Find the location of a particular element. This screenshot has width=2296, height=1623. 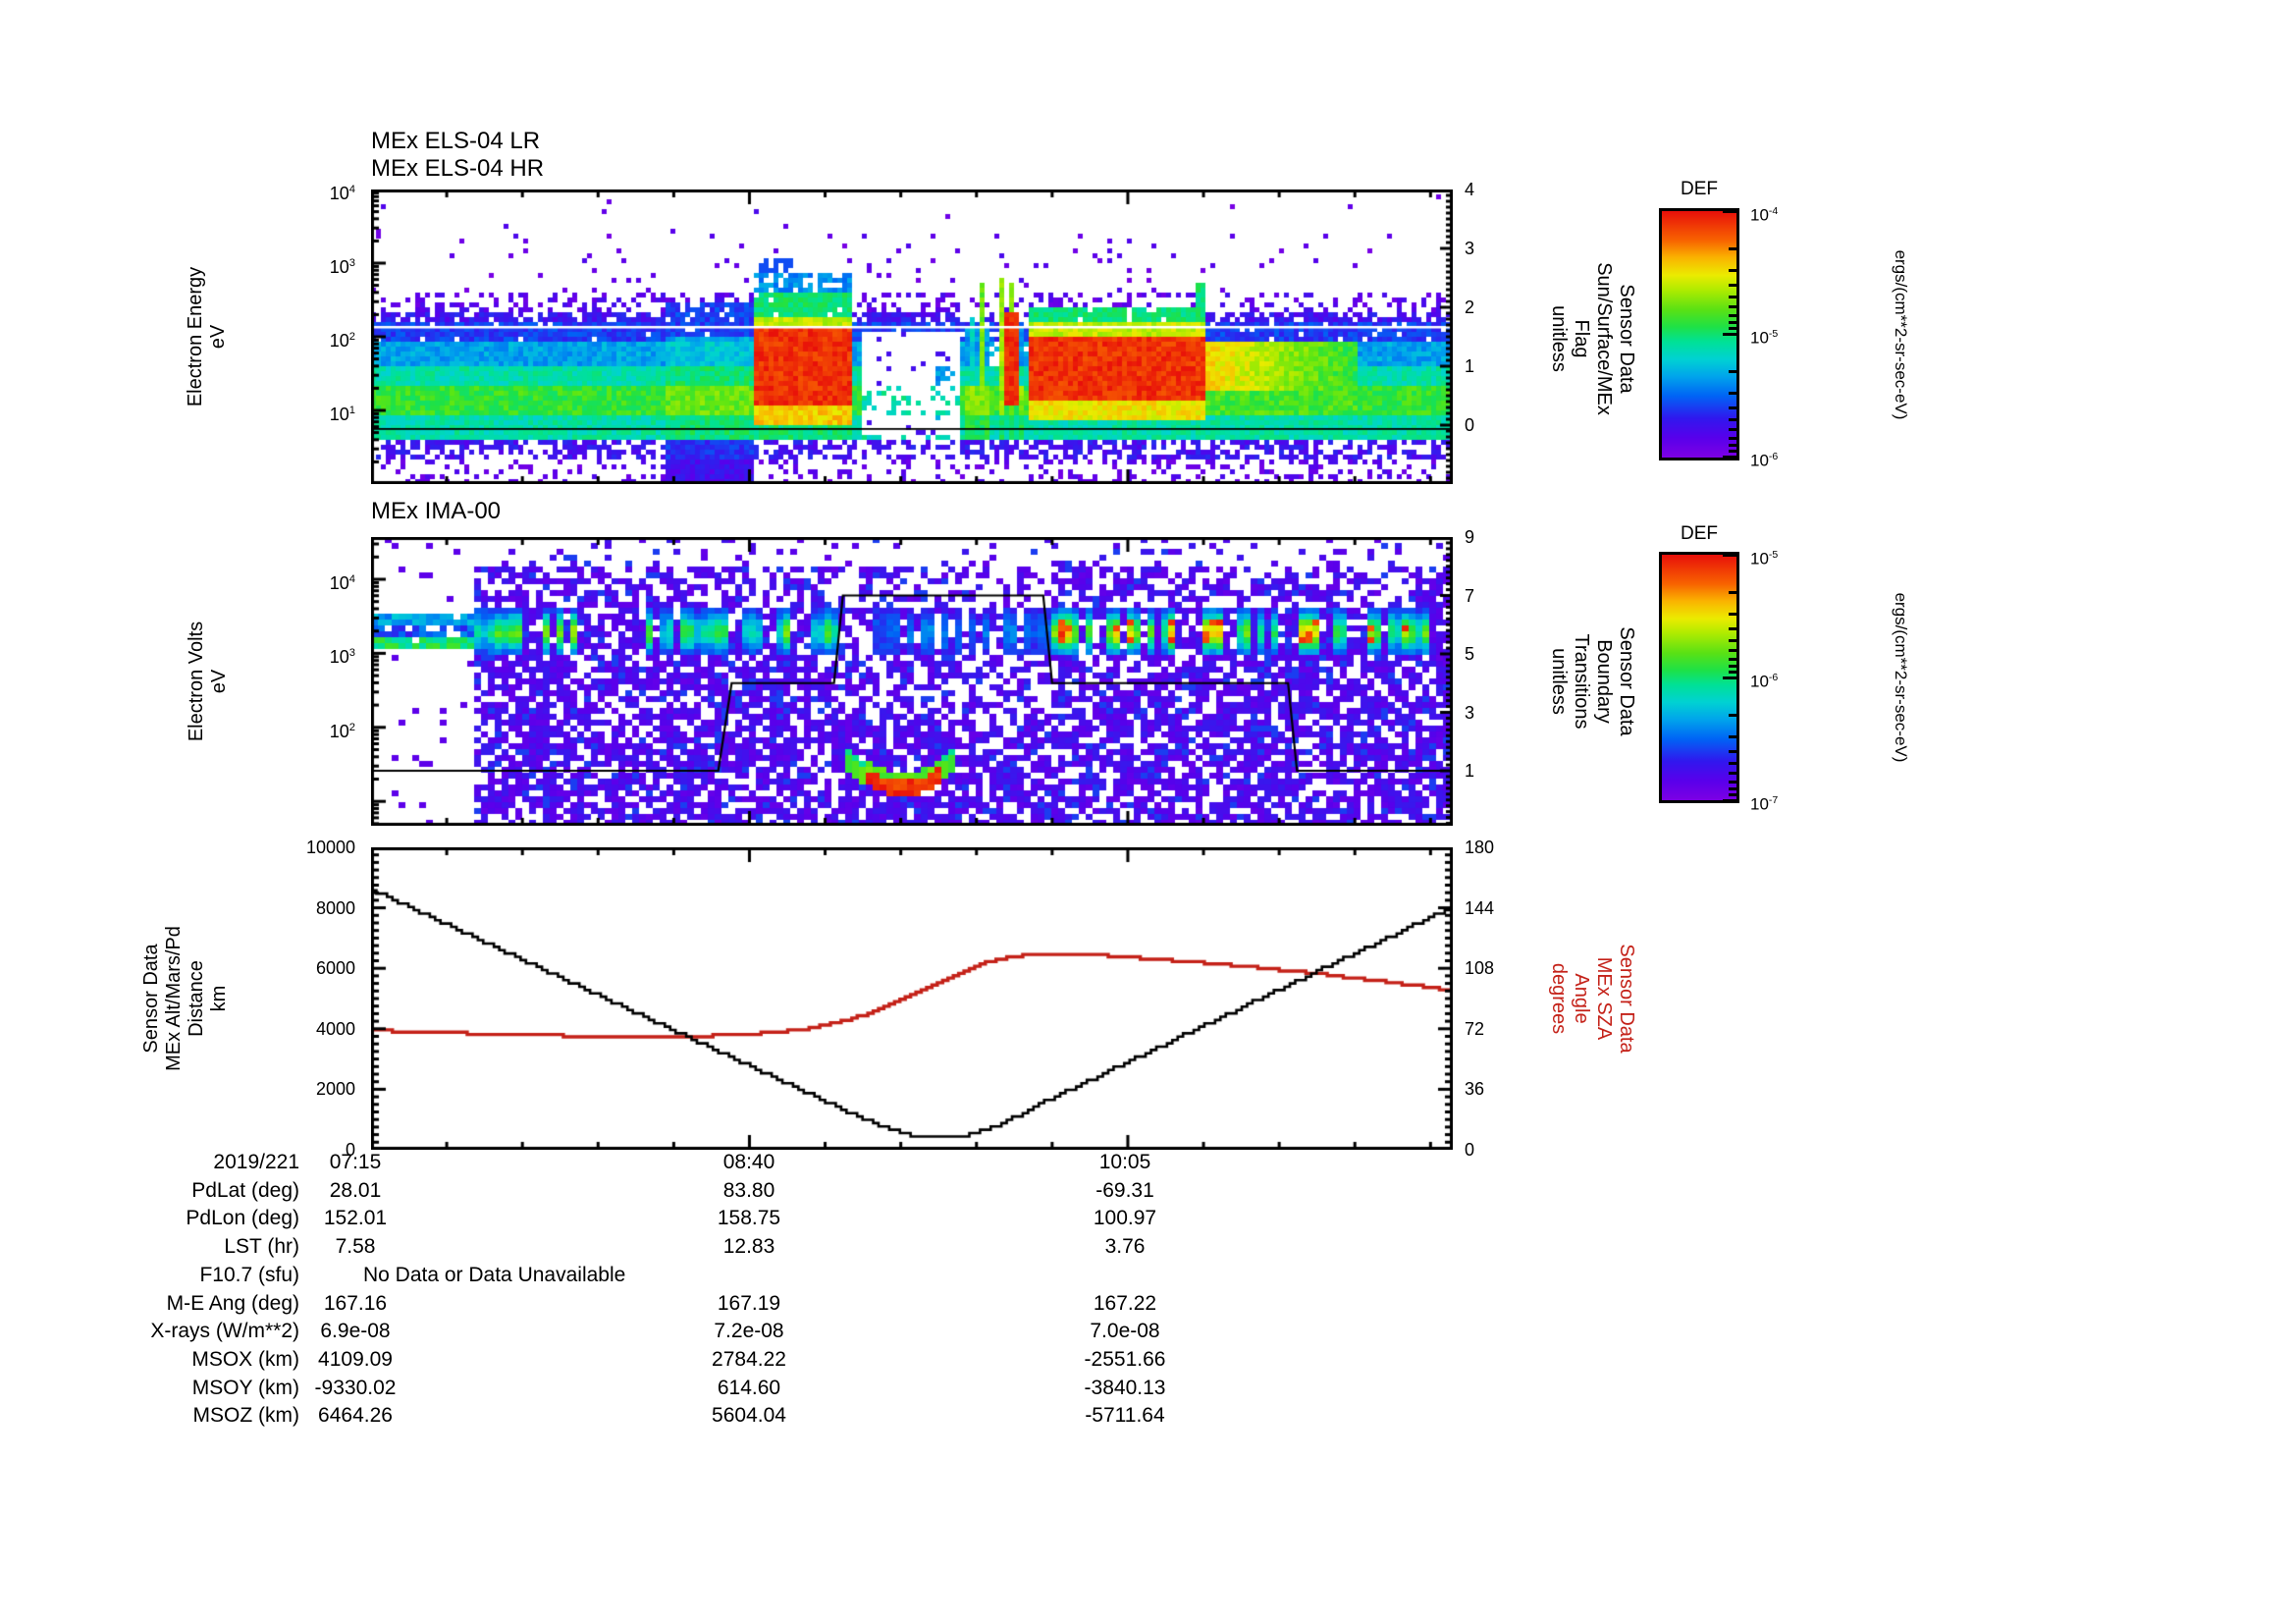

colorbar-tick-label: 10⁻⁵ is located at coordinates (1764, 338).